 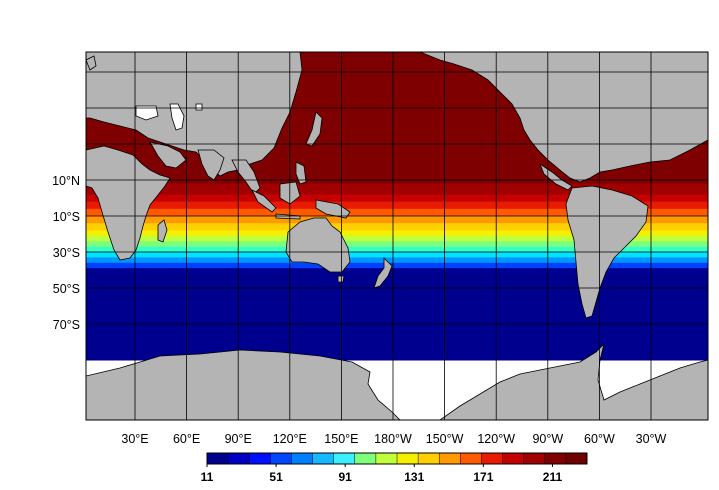 I want to click on antarctica-land, so click(x=243, y=384).